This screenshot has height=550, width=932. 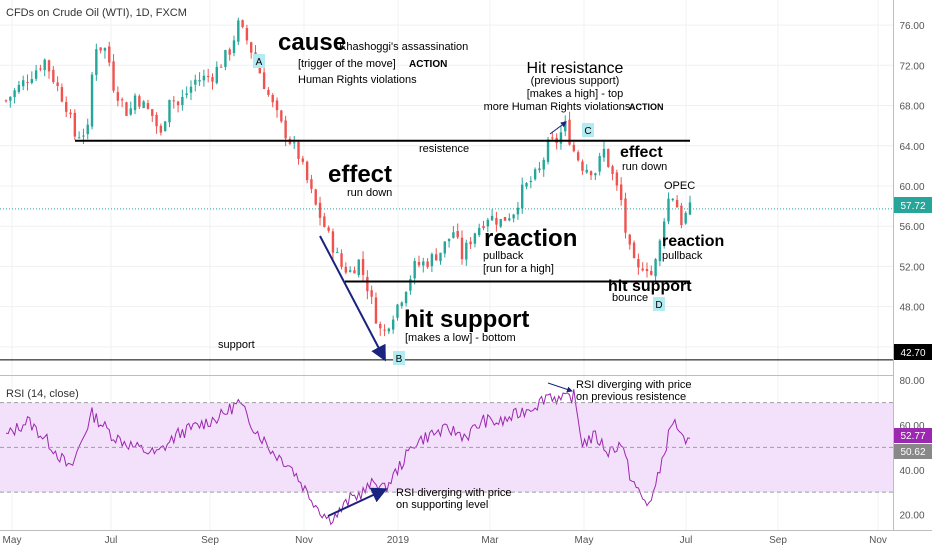 What do you see at coordinates (778, 540) in the screenshot?
I see `time-tick-label: Sep` at bounding box center [778, 540].